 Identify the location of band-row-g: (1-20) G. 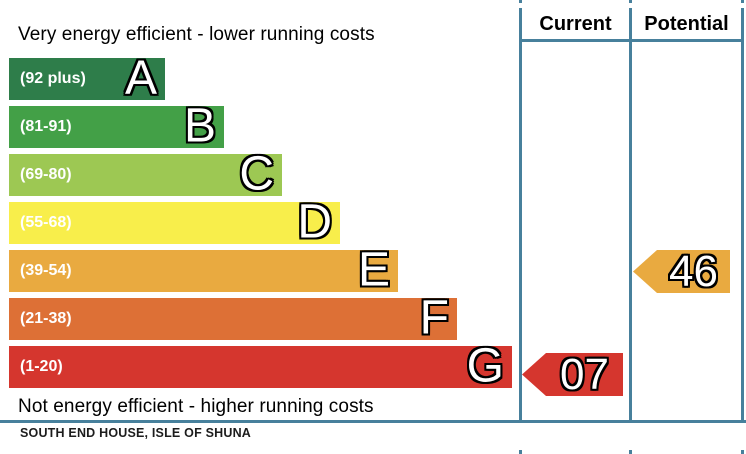
(260, 366).